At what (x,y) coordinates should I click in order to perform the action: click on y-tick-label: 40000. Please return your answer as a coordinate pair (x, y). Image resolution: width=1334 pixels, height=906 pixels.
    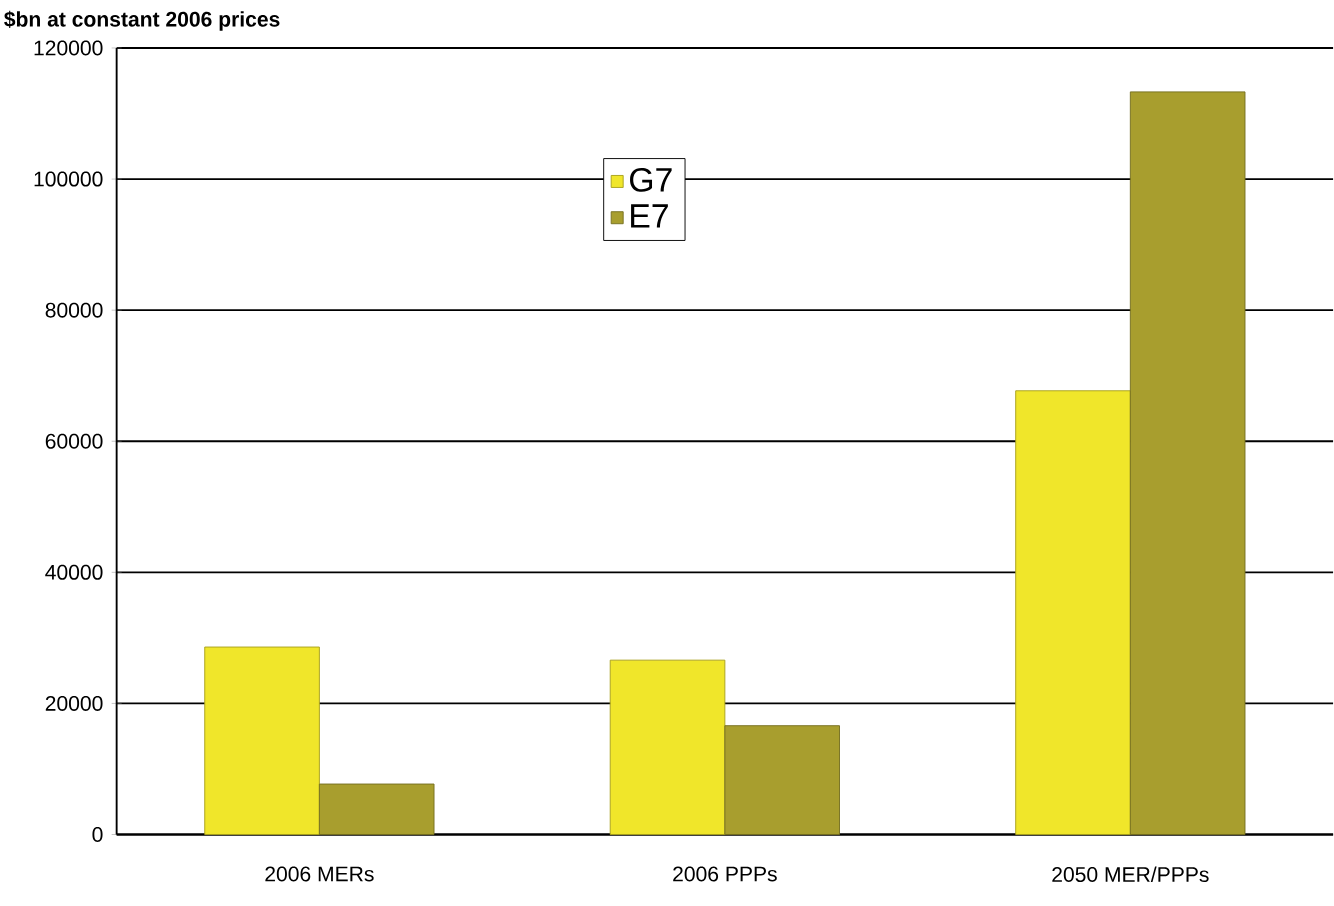
    Looking at the image, I should click on (74, 572).